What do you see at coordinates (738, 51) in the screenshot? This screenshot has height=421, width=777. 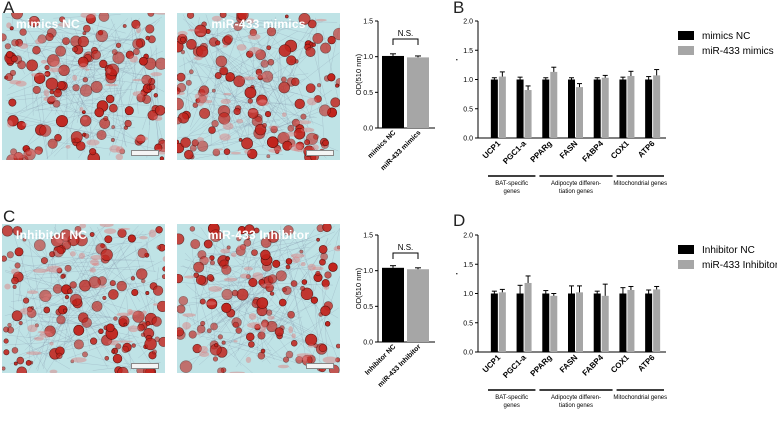 I see `legend-label: miR-433 mimics` at bounding box center [738, 51].